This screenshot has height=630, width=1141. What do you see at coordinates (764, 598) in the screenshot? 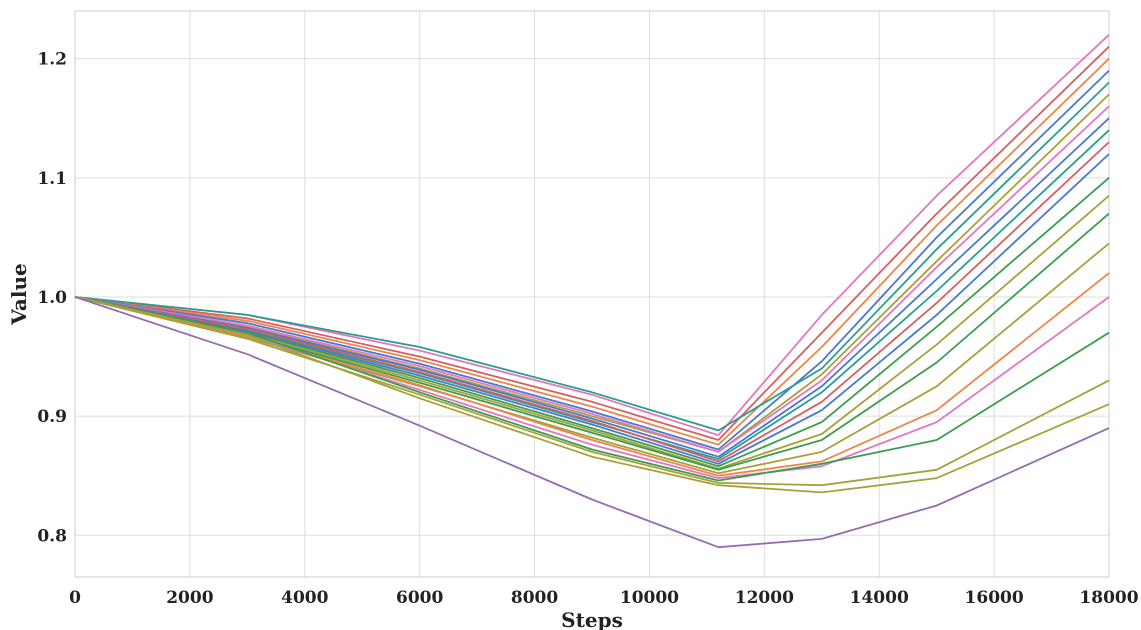
I see `x-tick-label: 12000` at bounding box center [764, 598].